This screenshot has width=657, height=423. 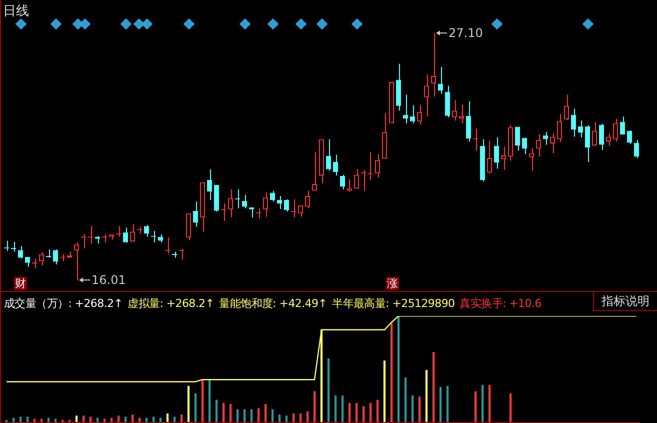 I want to click on annotation: 涨, so click(x=392, y=283).